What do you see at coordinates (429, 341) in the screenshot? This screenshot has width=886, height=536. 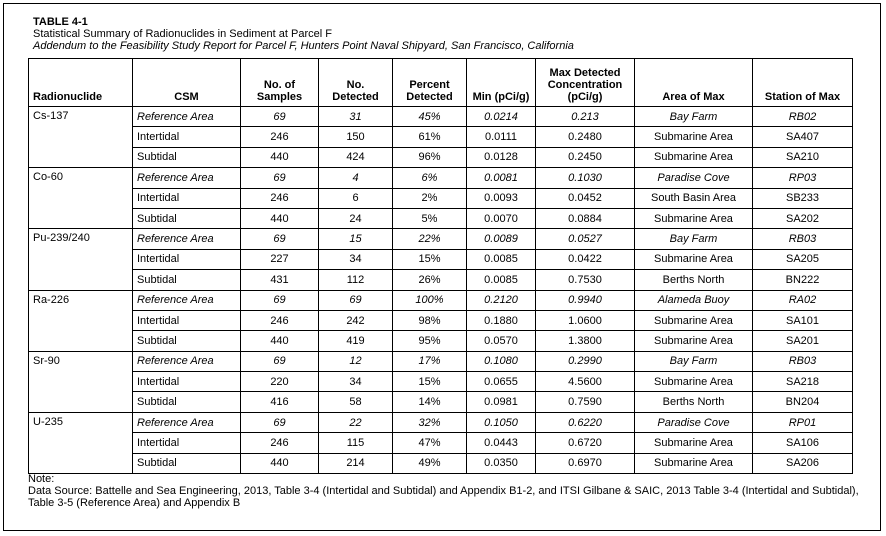 I see `table-cell: 95%` at bounding box center [429, 341].